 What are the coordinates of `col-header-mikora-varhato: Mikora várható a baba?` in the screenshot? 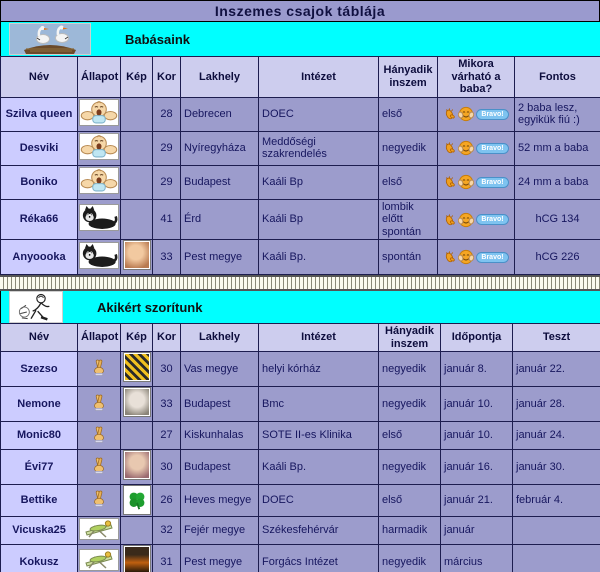 It's located at (476, 77).